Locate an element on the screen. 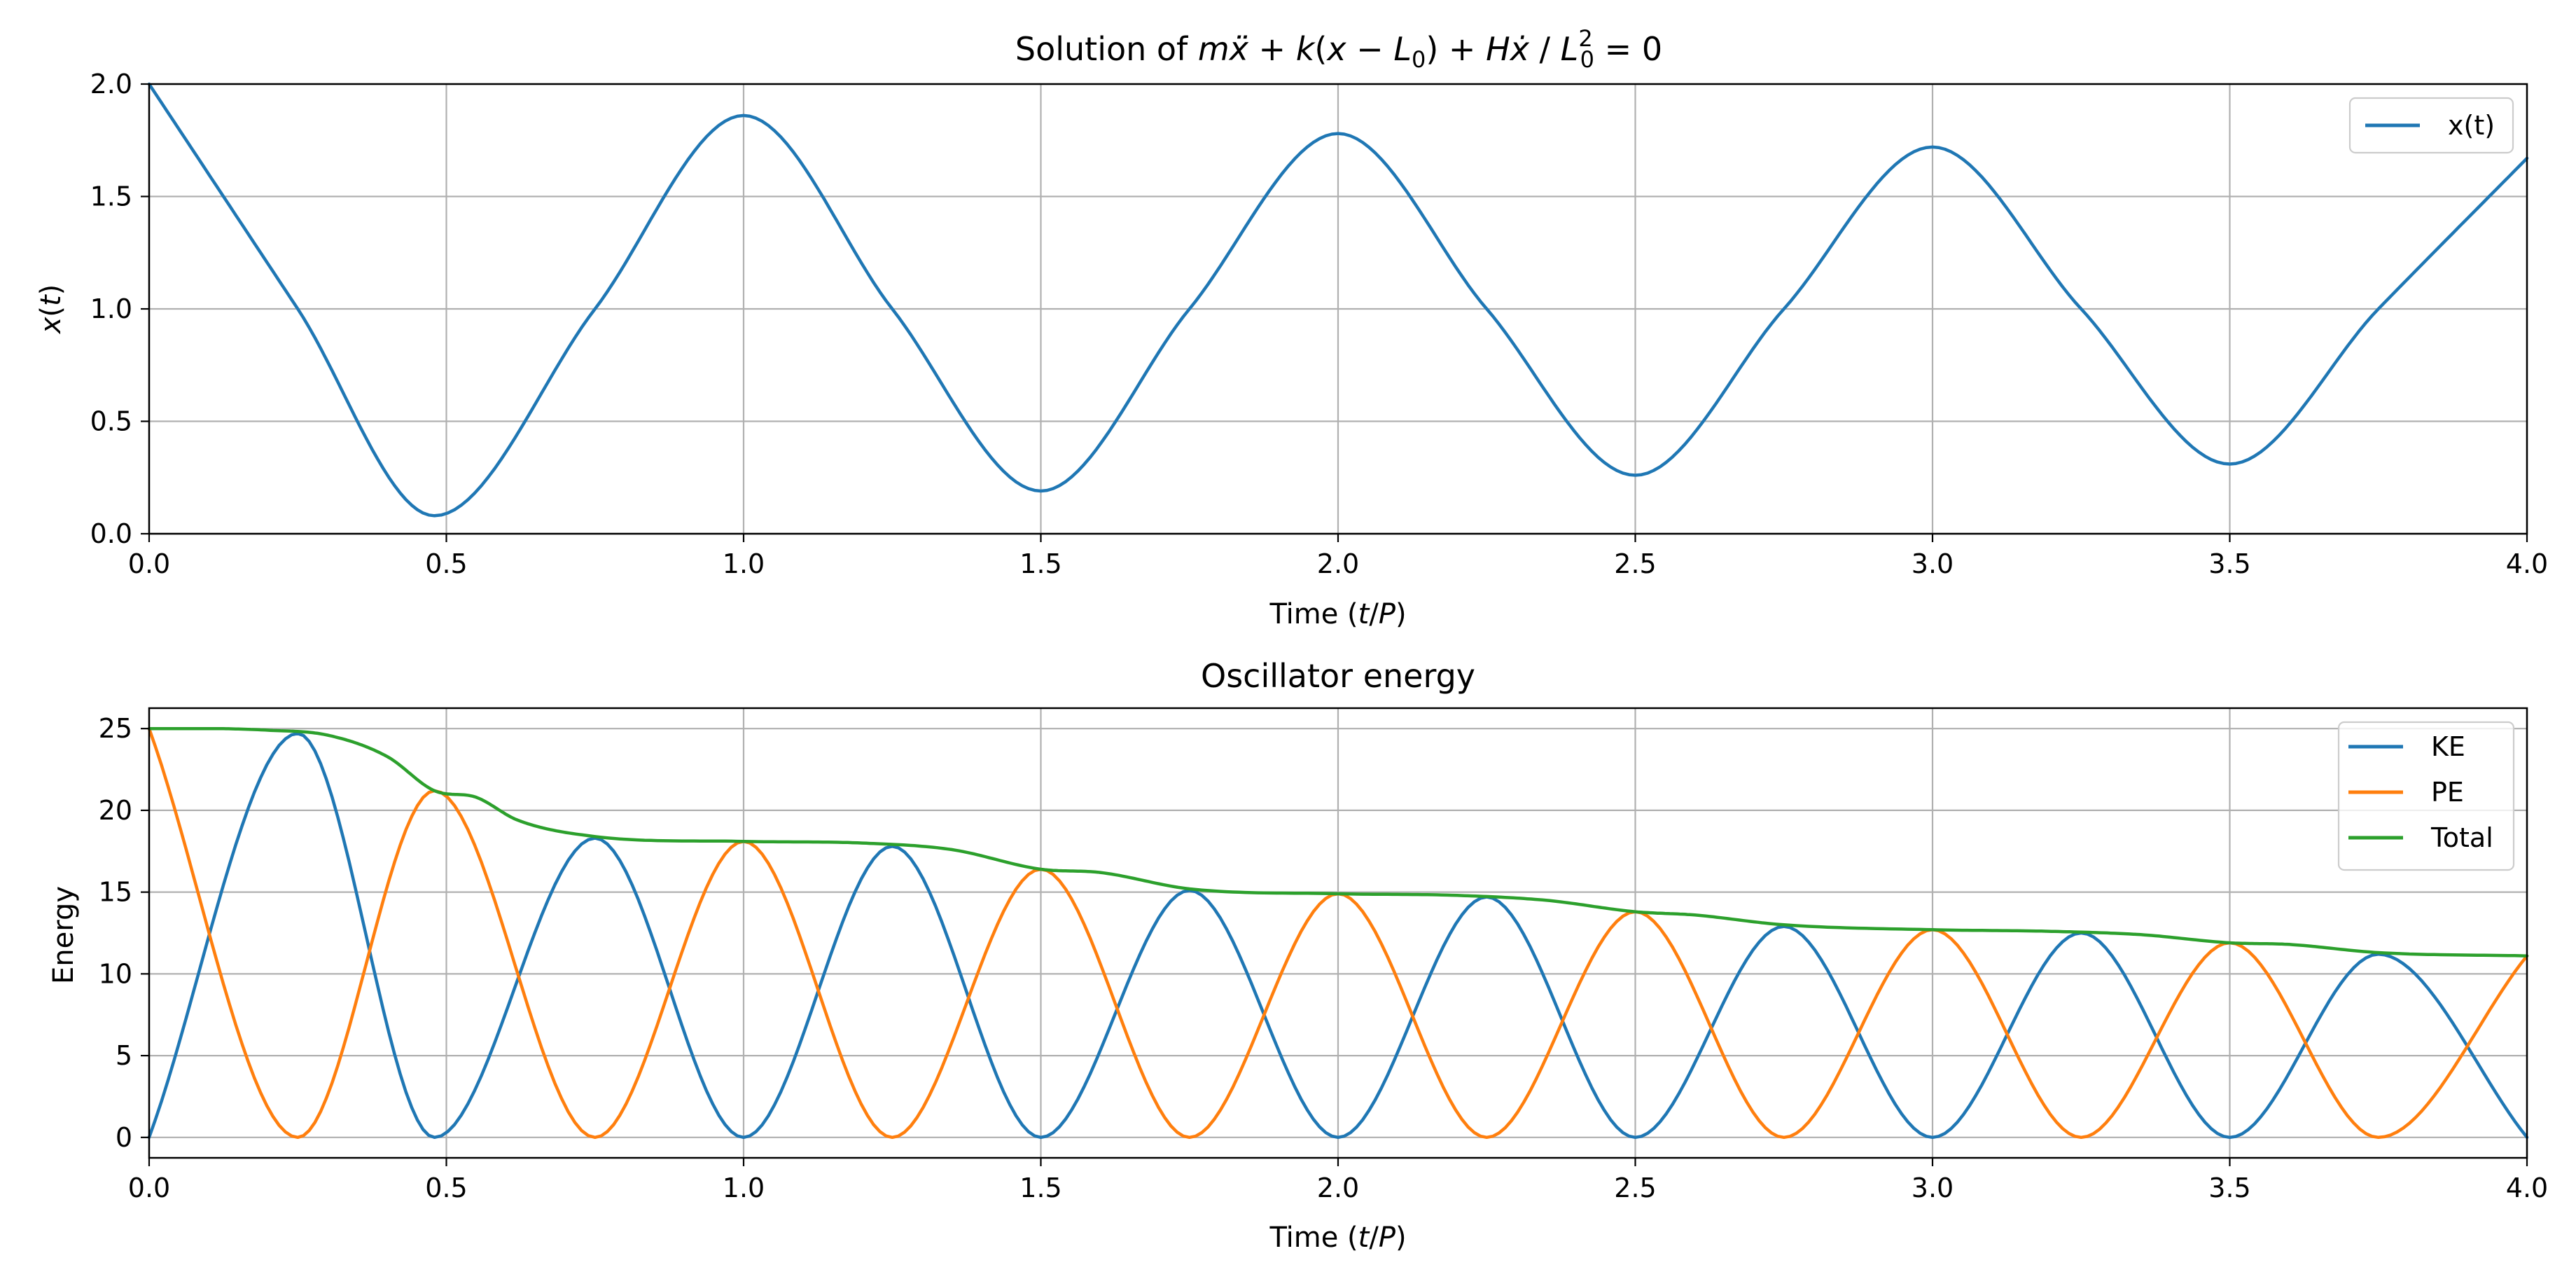 The image size is (2576, 1265). position-chart-x-tick-label: 4.0 is located at coordinates (2527, 563).